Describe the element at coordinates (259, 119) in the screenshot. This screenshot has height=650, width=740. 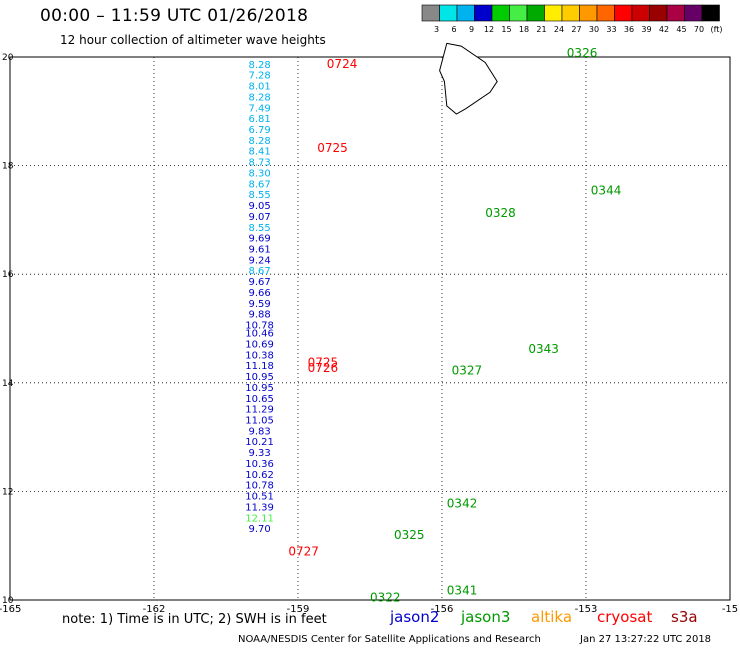
I see `data-point-label: 6.81` at that location.